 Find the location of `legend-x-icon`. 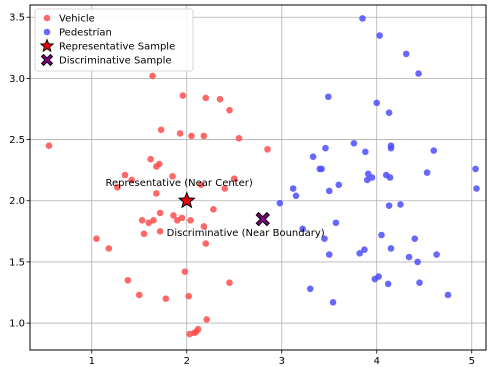

legend-x-icon is located at coordinates (47, 60).